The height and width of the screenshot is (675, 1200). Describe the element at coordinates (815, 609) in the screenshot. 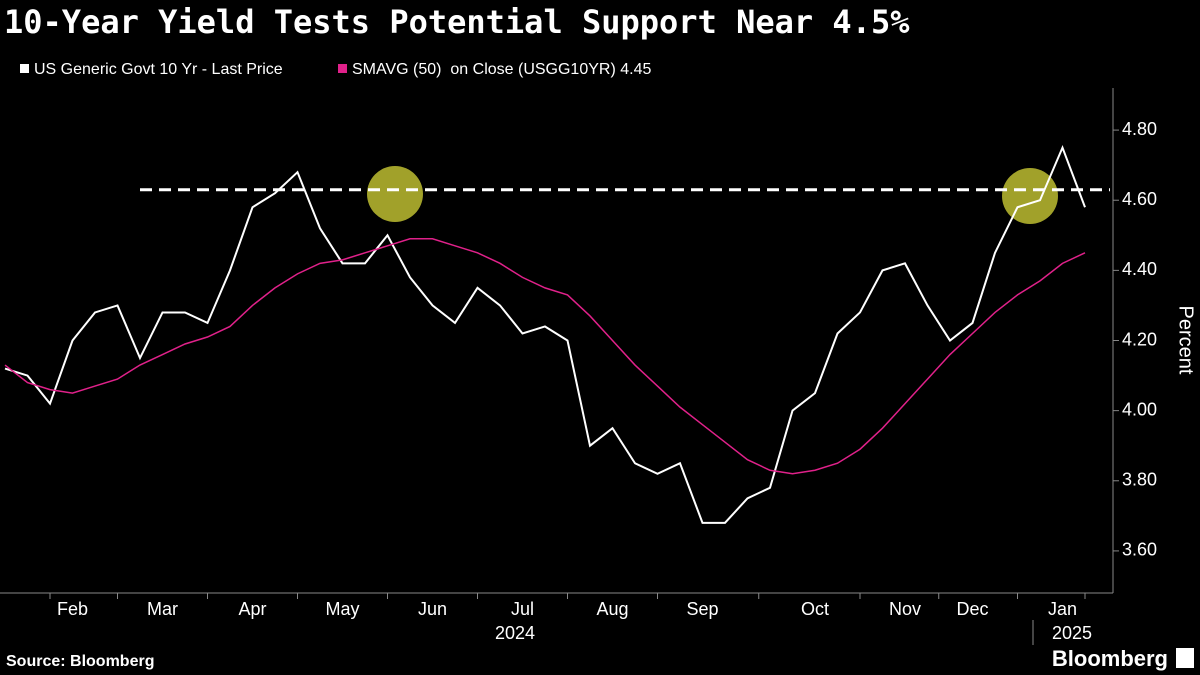

I see `x-tick-label: Oct` at that location.